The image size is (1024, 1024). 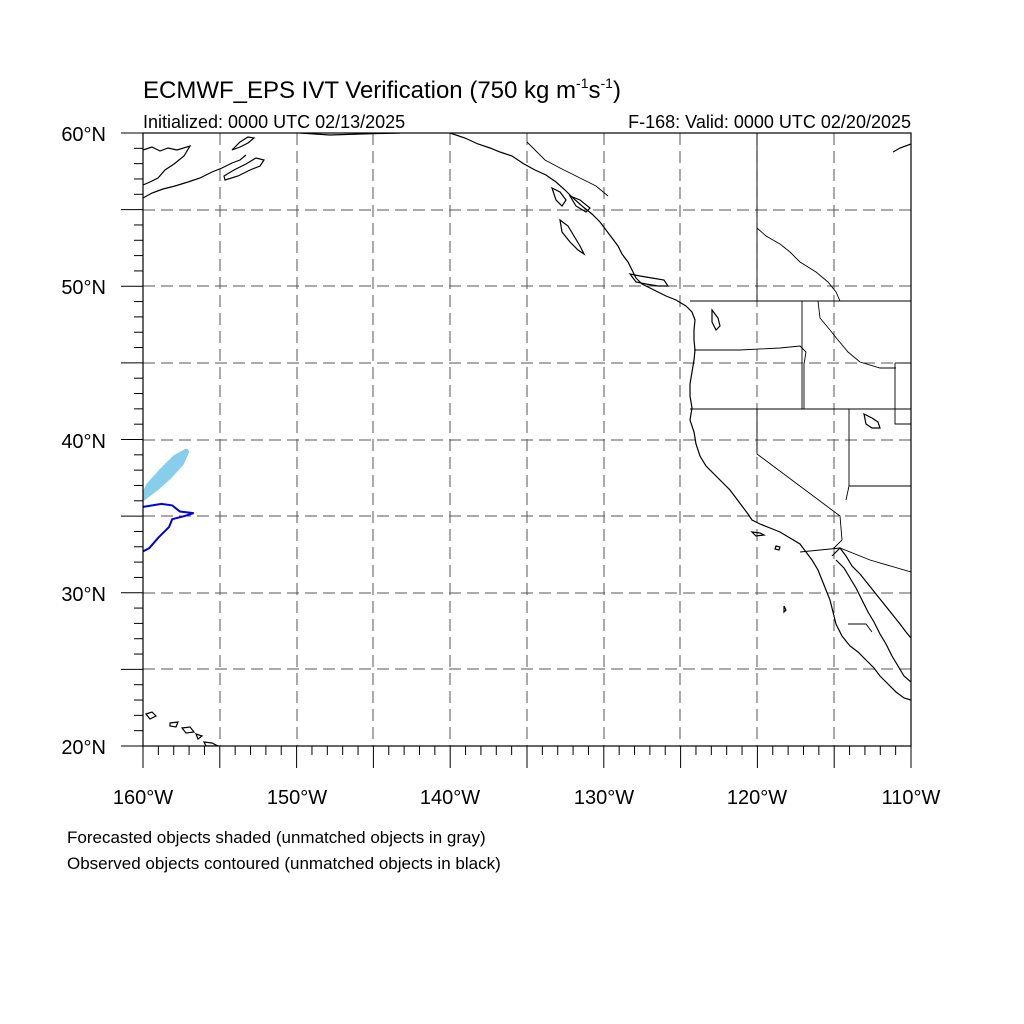 What do you see at coordinates (450, 798) in the screenshot?
I see `lon-label-140: 140°W` at bounding box center [450, 798].